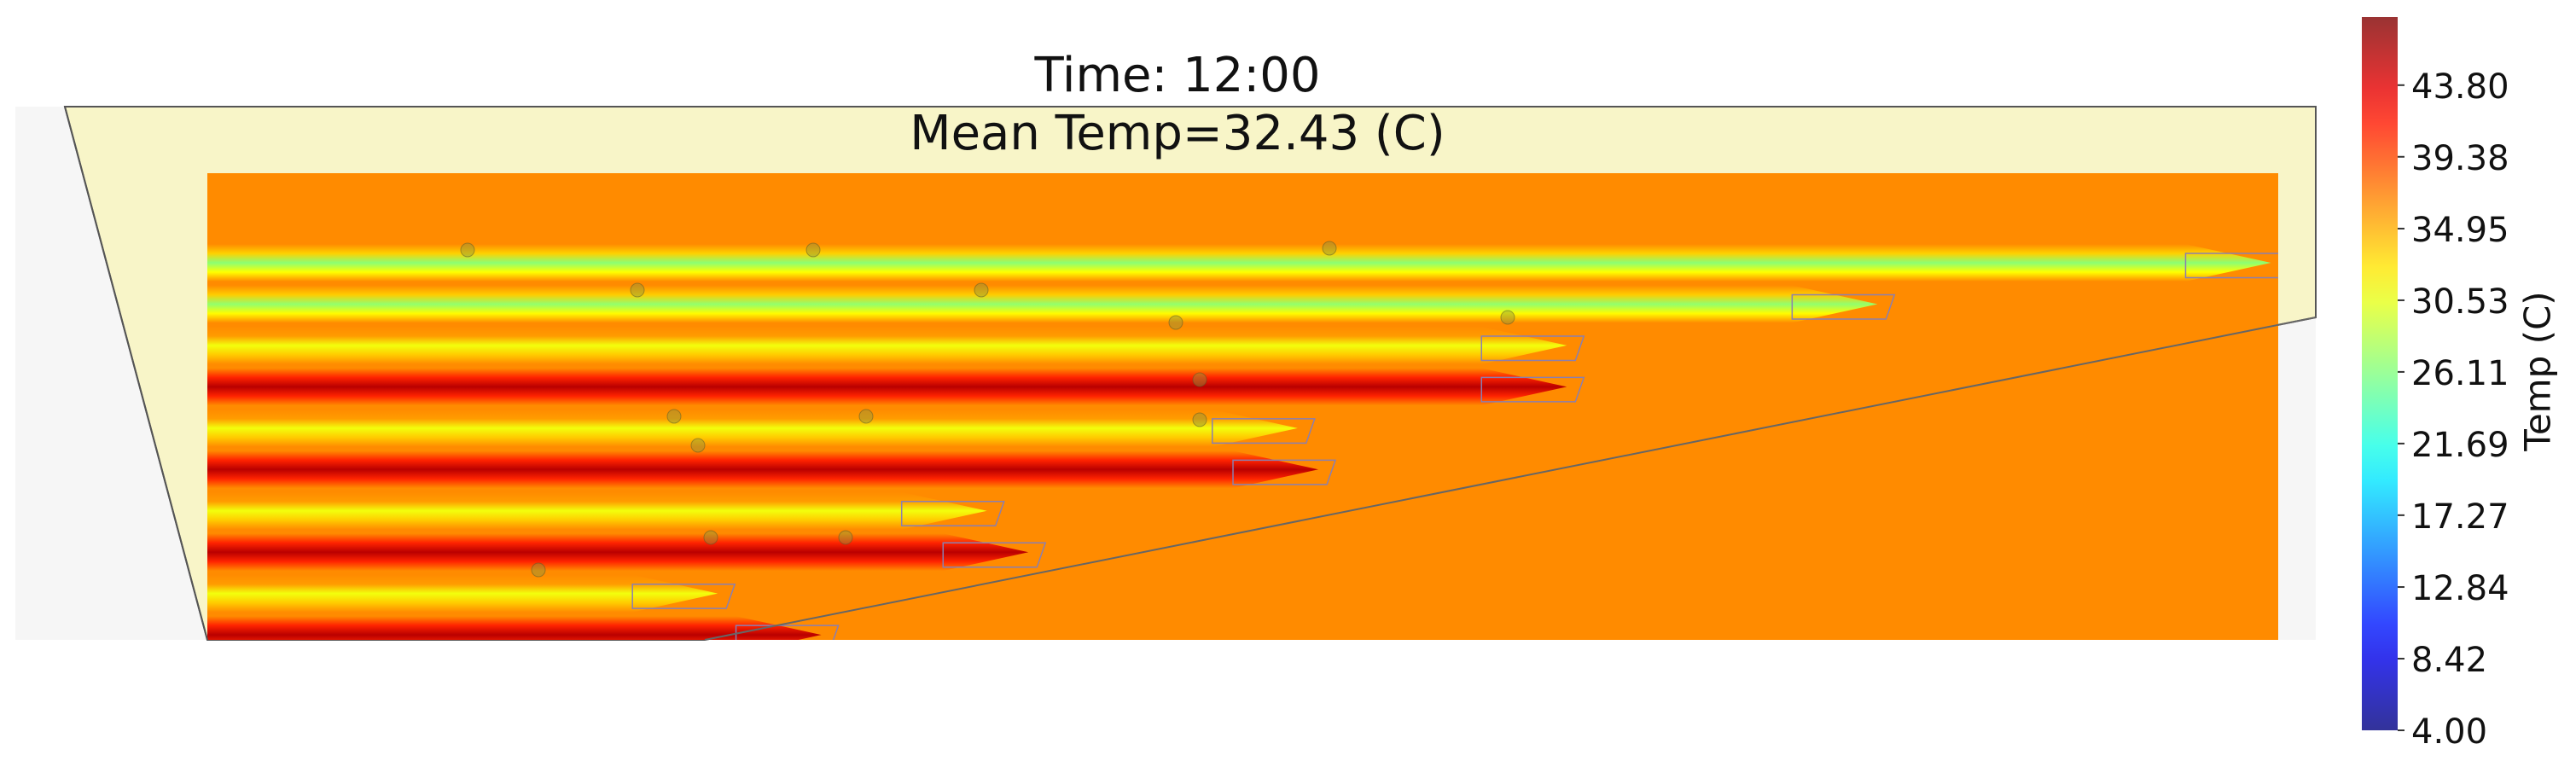  Describe the element at coordinates (1177, 75) in the screenshot. I see `chart-title-time: Time: 12:00` at that location.